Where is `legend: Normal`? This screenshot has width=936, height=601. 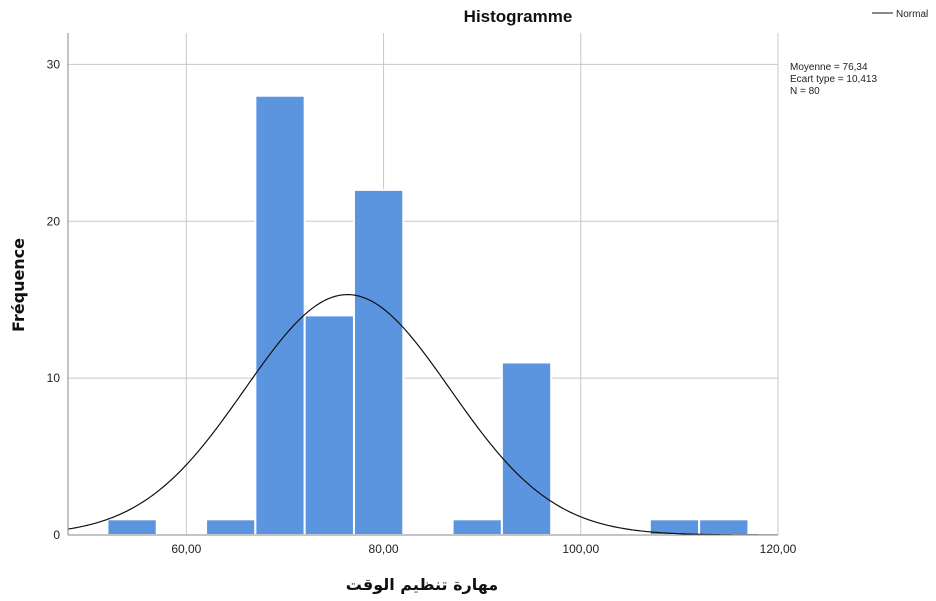
legend: Normal is located at coordinates (900, 14).